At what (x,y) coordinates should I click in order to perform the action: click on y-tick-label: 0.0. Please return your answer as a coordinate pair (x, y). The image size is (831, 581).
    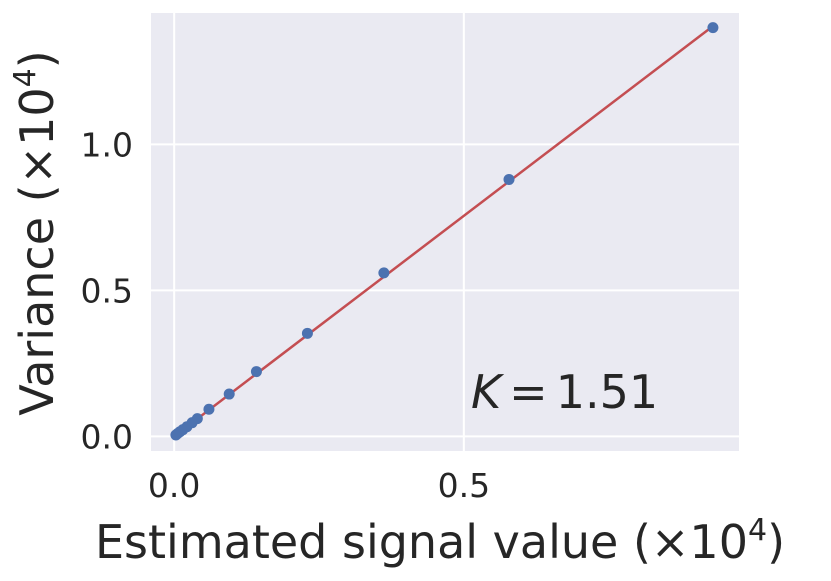
    Looking at the image, I should click on (107, 436).